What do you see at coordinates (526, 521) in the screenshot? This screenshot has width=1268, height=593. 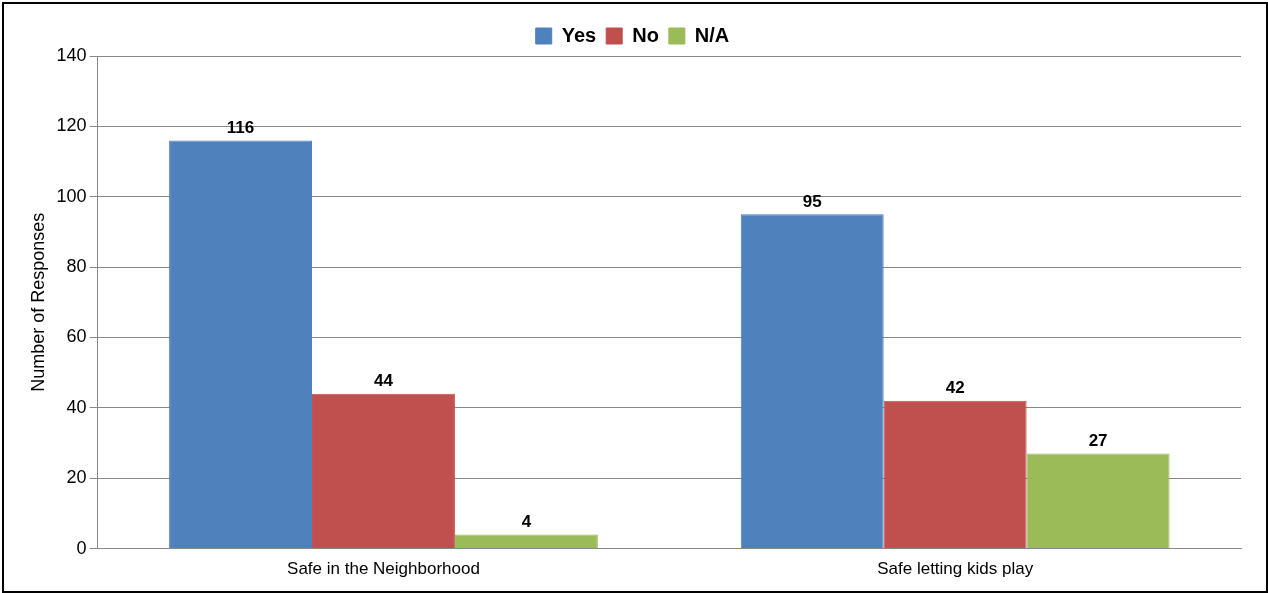 I see `data-label: 4` at bounding box center [526, 521].